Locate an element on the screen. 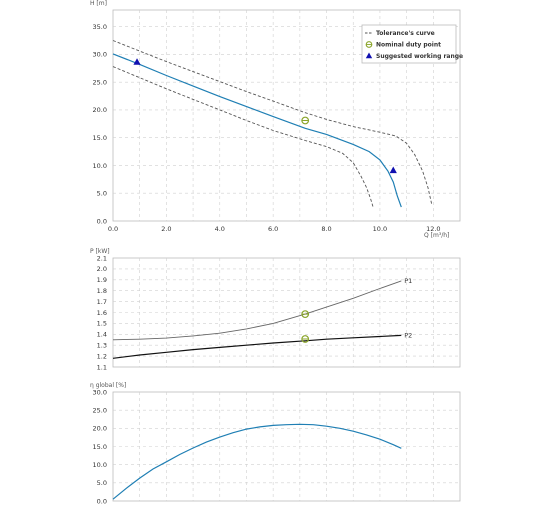 Image resolution: width=560 pixels, height=508 pixels. legend-duty-label: Nominal duty point is located at coordinates (408, 45).